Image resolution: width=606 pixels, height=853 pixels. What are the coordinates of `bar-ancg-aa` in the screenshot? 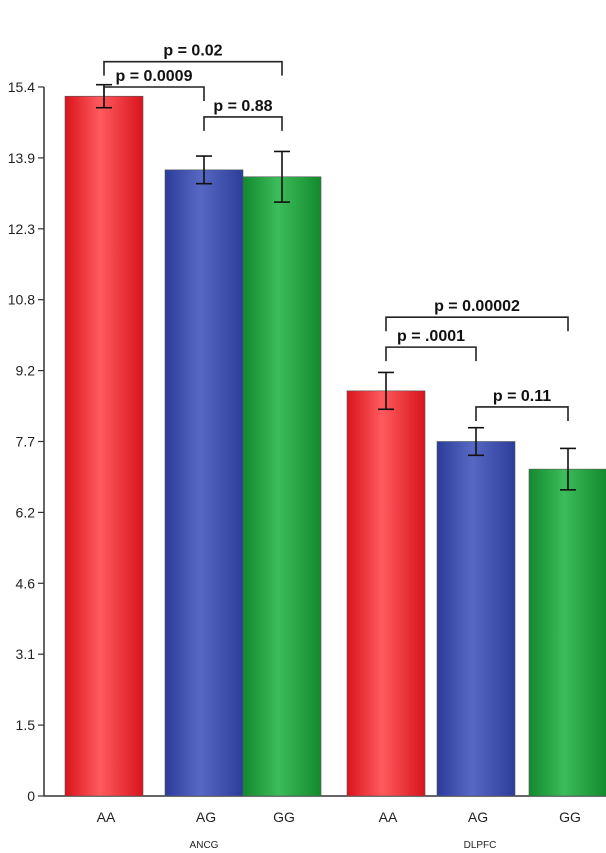 It's located at (104, 446).